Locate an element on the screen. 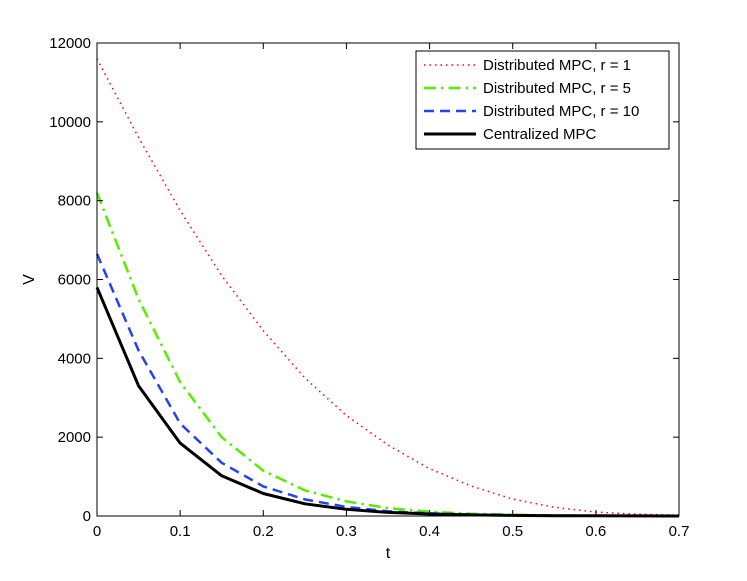 The image size is (747, 581). x-tick-label: 0.2 is located at coordinates (263, 531).